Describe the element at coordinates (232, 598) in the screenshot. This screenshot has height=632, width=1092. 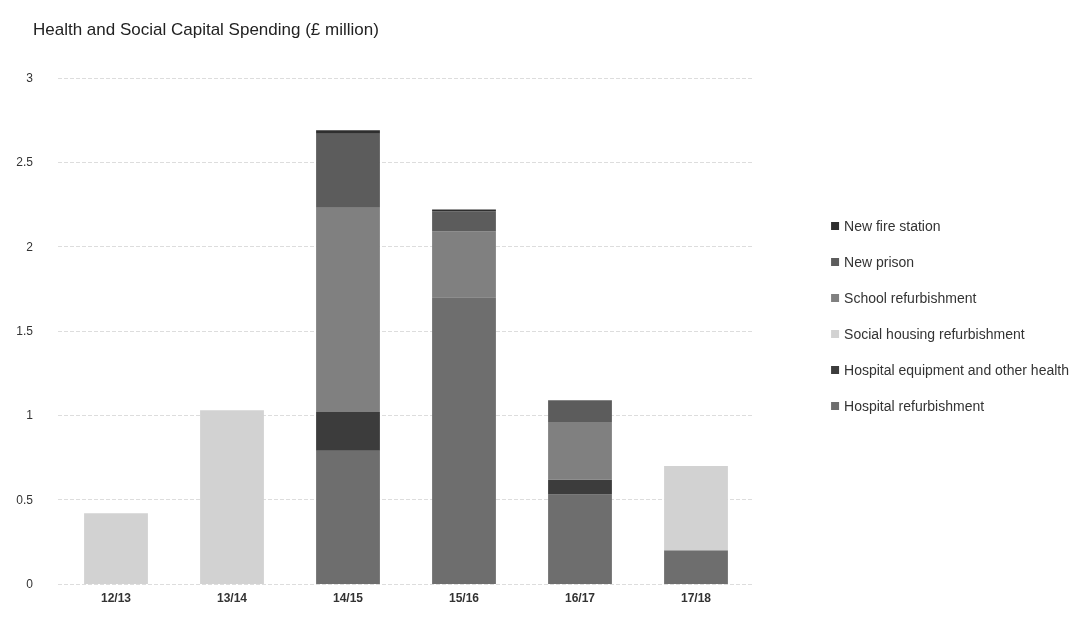
I see `x-tick-label: 13/14` at that location.